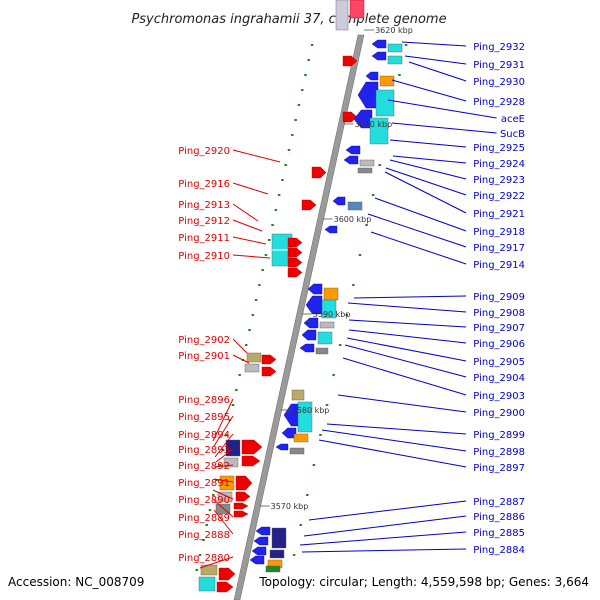  I want to click on gene-label-ping-2880: Ping_2880, so click(204, 558).